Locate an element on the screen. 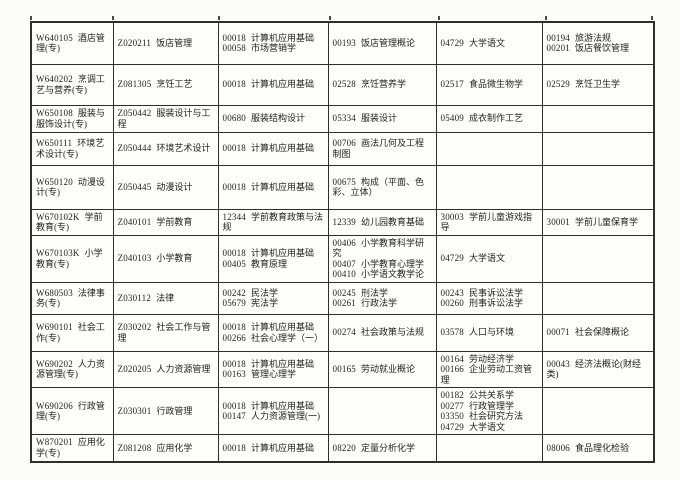 The width and height of the screenshot is (680, 480). course-name: 管理心理学 is located at coordinates (274, 374).